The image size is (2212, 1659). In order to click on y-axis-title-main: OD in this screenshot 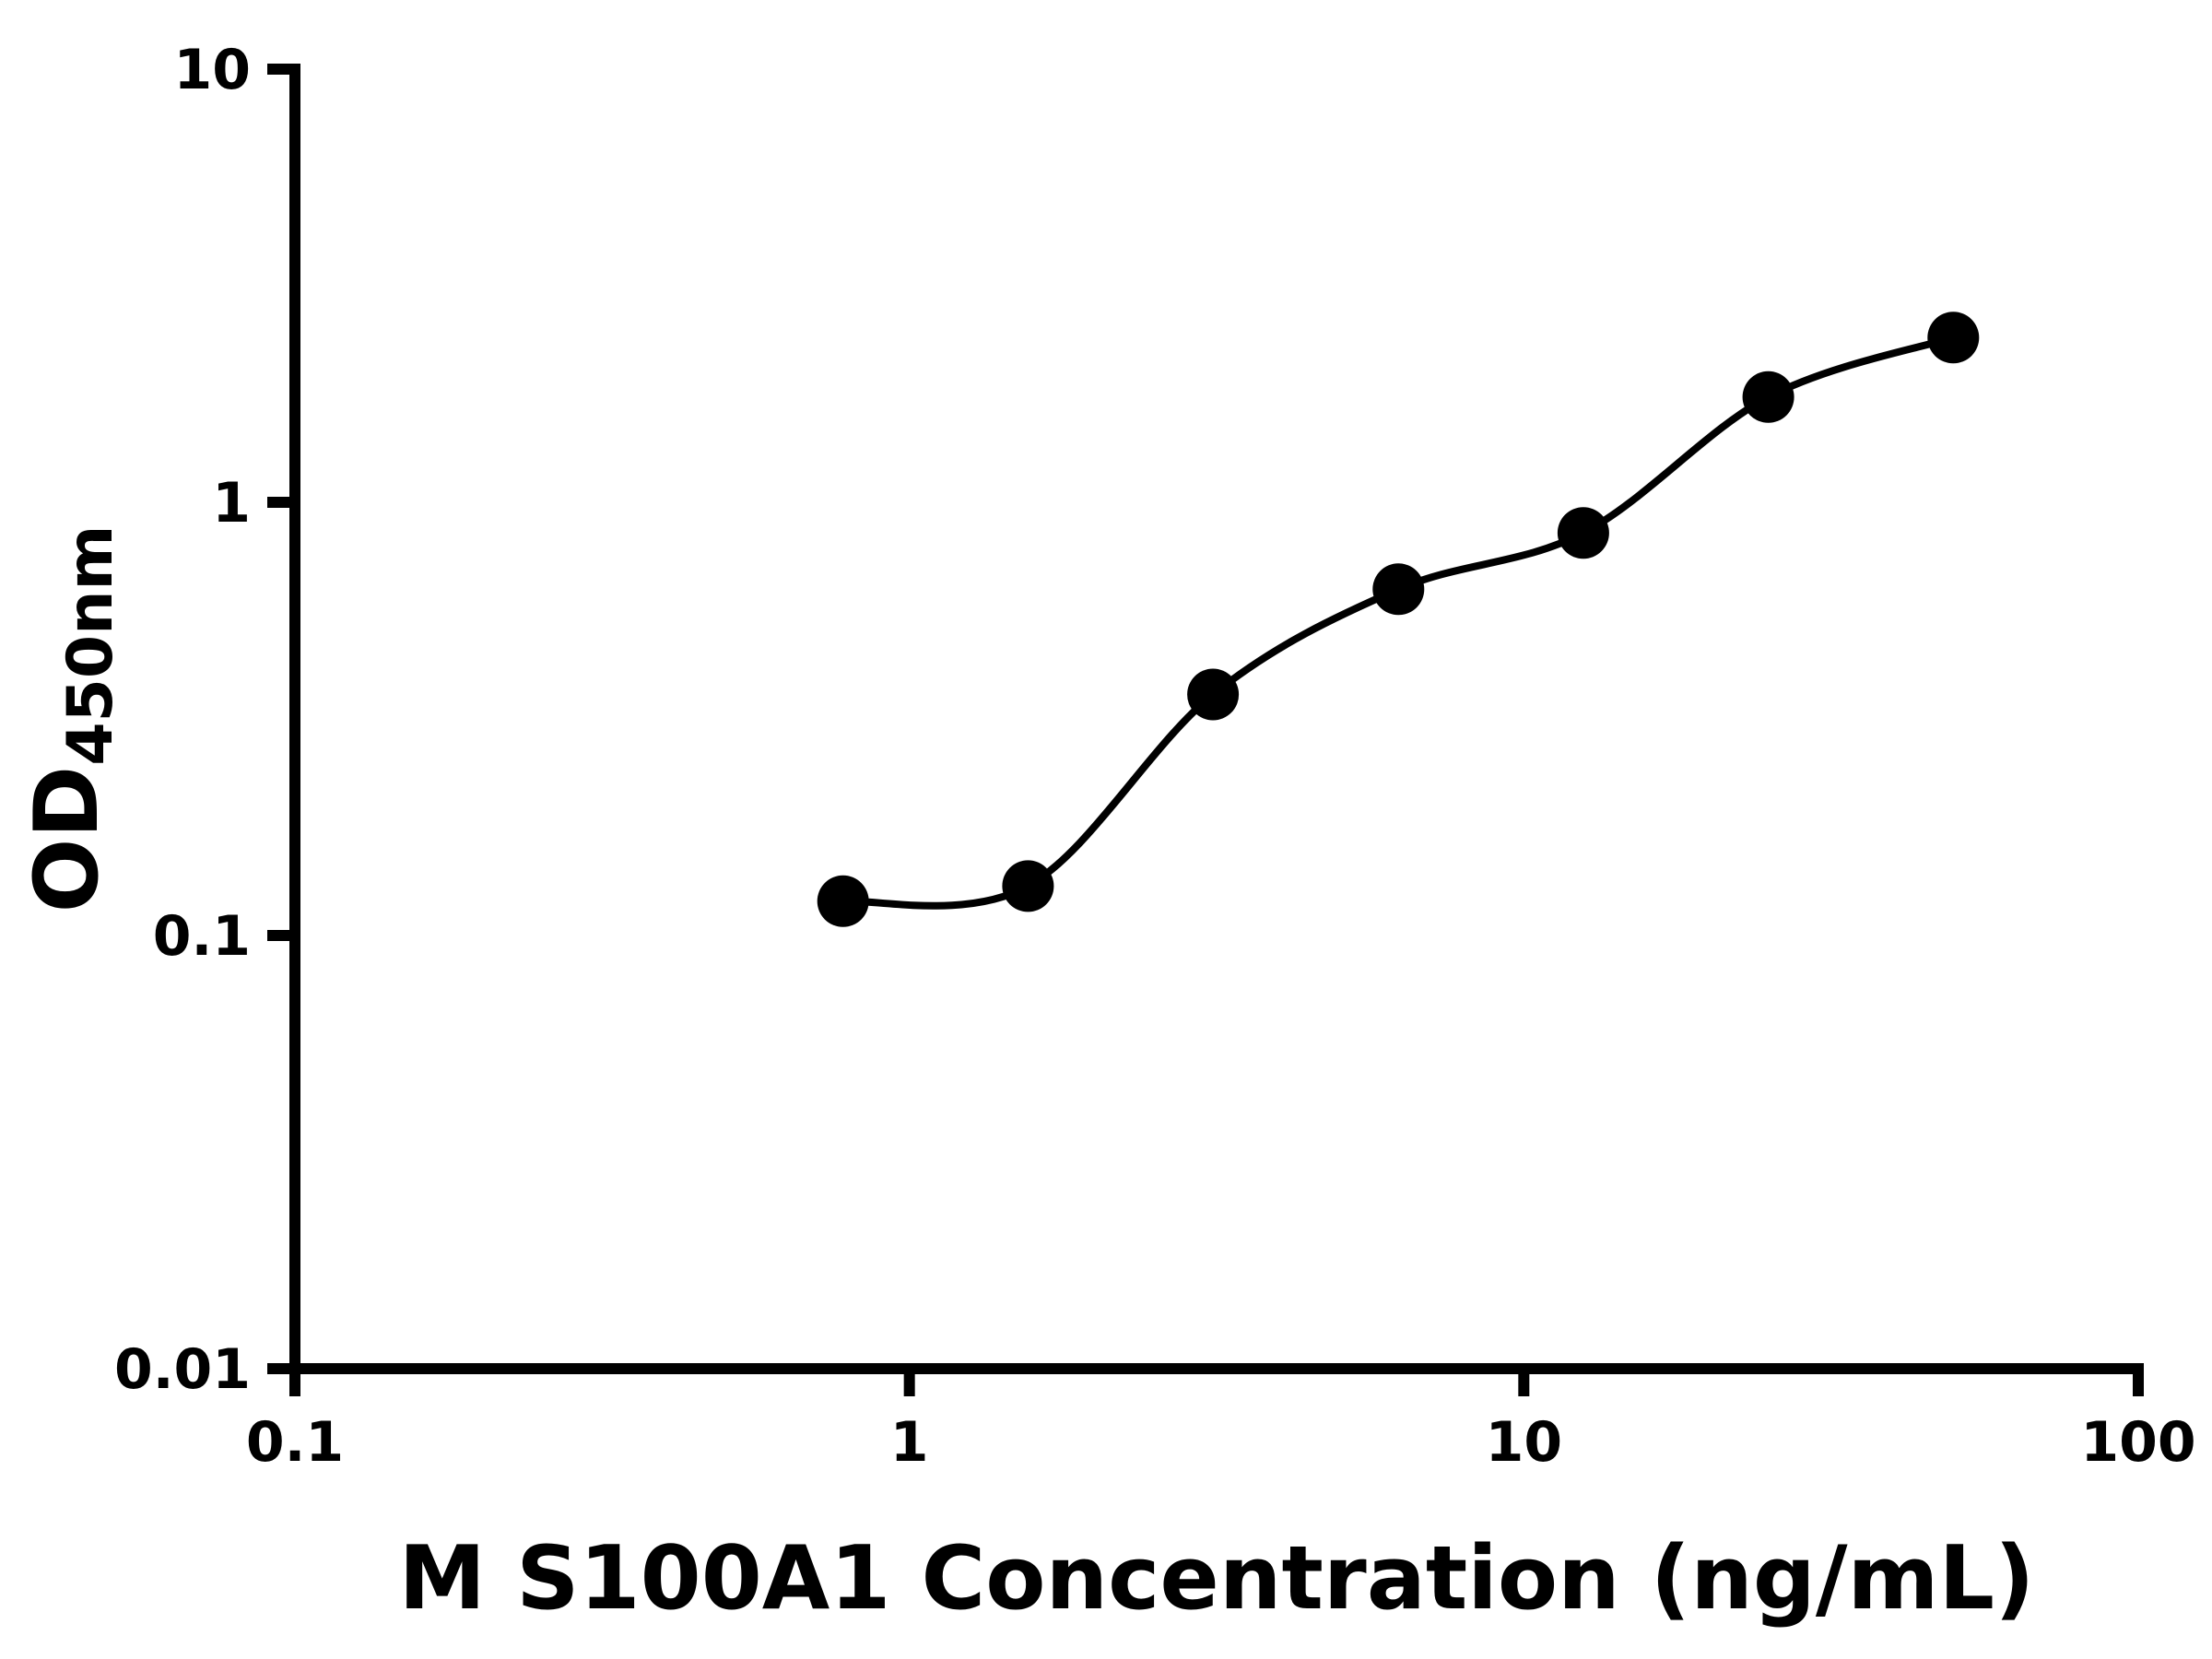, I will do `click(67, 839)`.